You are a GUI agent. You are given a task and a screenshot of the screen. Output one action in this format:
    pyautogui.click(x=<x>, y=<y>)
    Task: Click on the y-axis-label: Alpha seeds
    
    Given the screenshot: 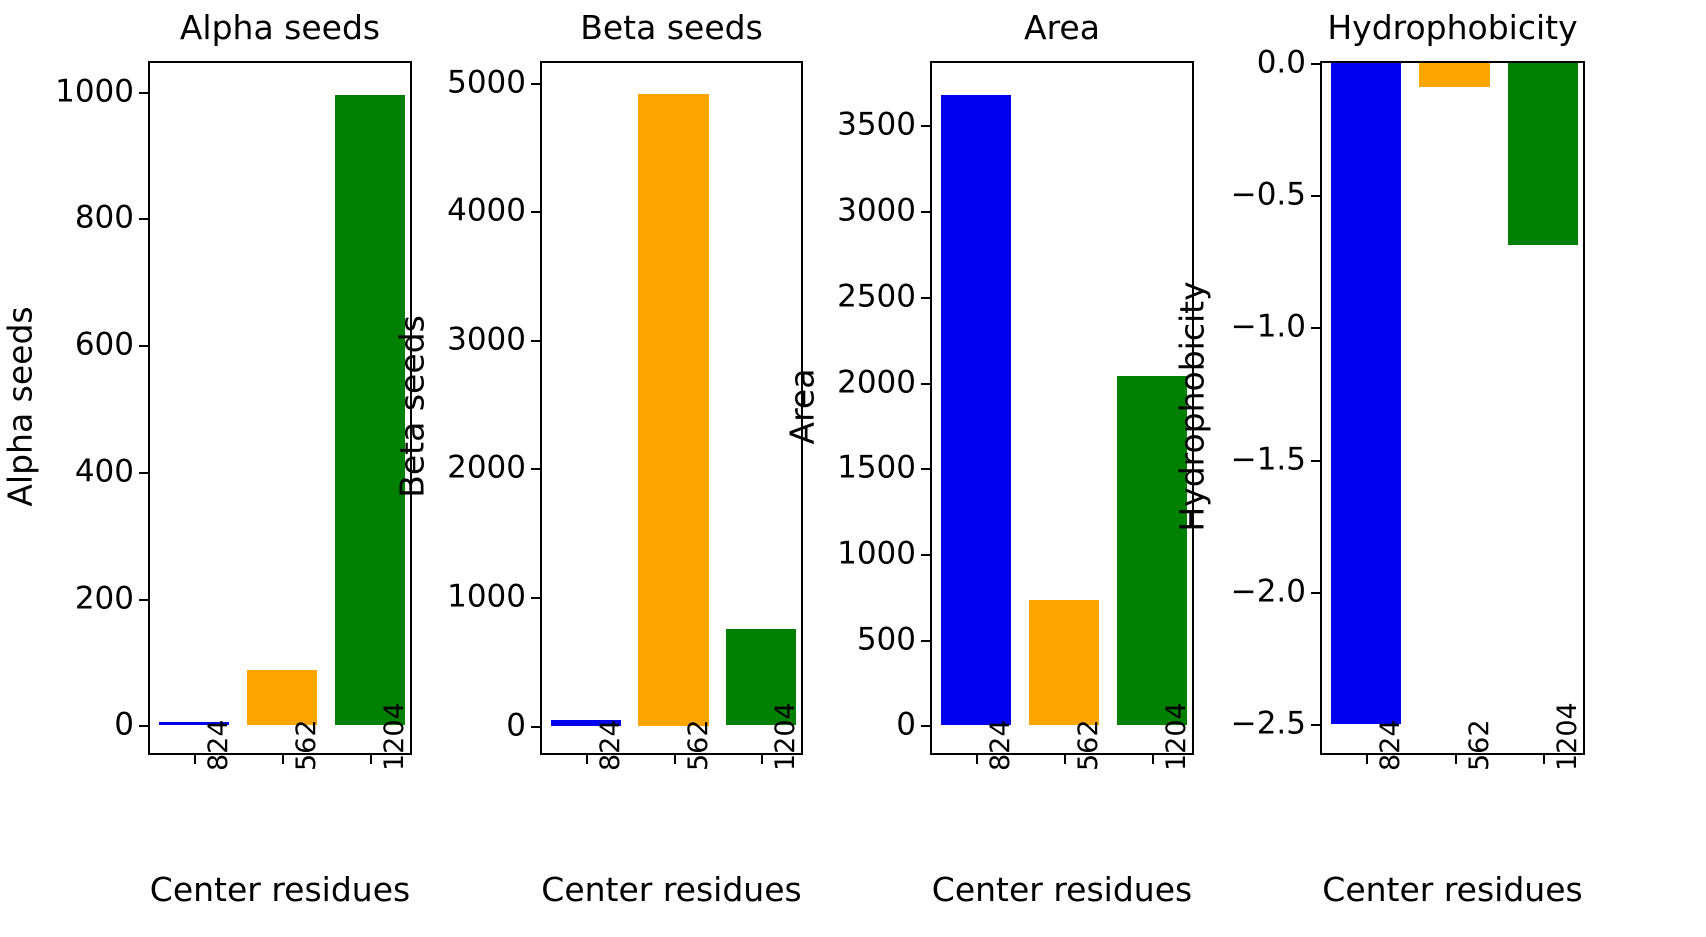 What is the action you would take?
    pyautogui.click(x=20, y=406)
    